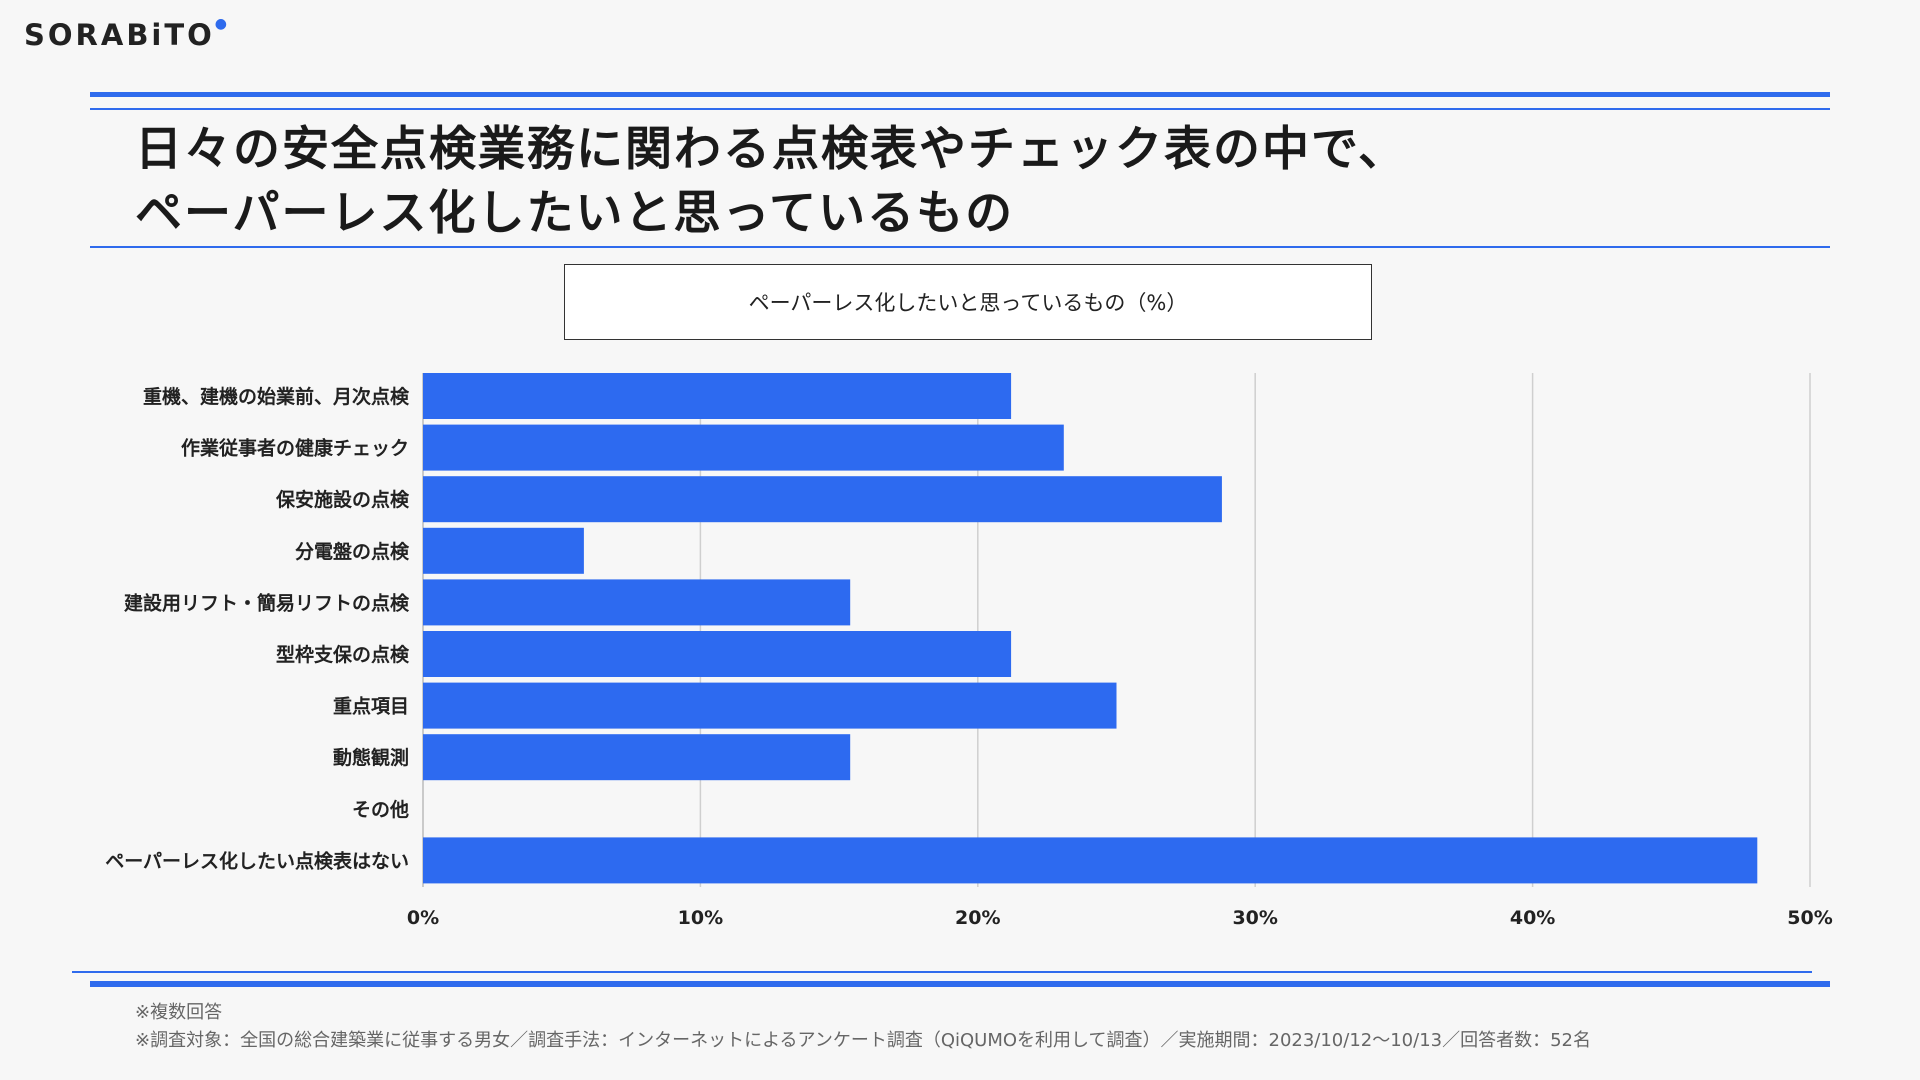  I want to click on chart-title: ペーパーレス化したいと思っているもの（%）, so click(968, 303).